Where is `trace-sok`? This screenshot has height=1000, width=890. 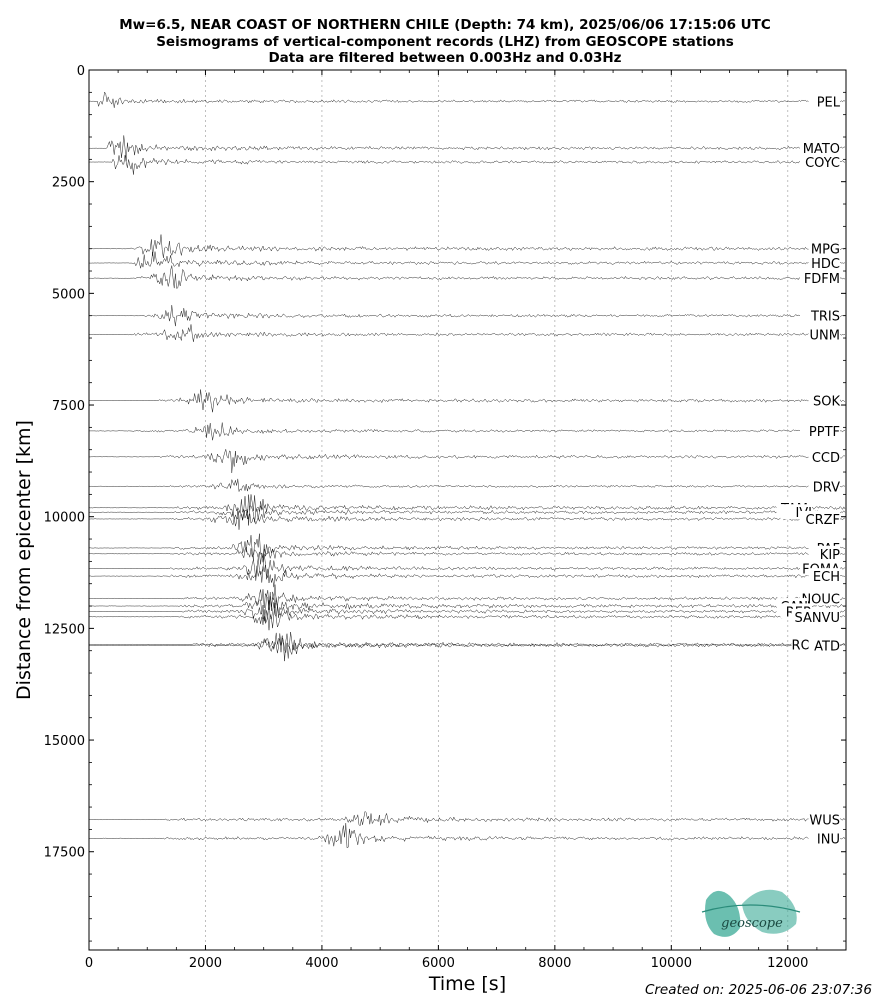
trace-sok is located at coordinates (467, 401).